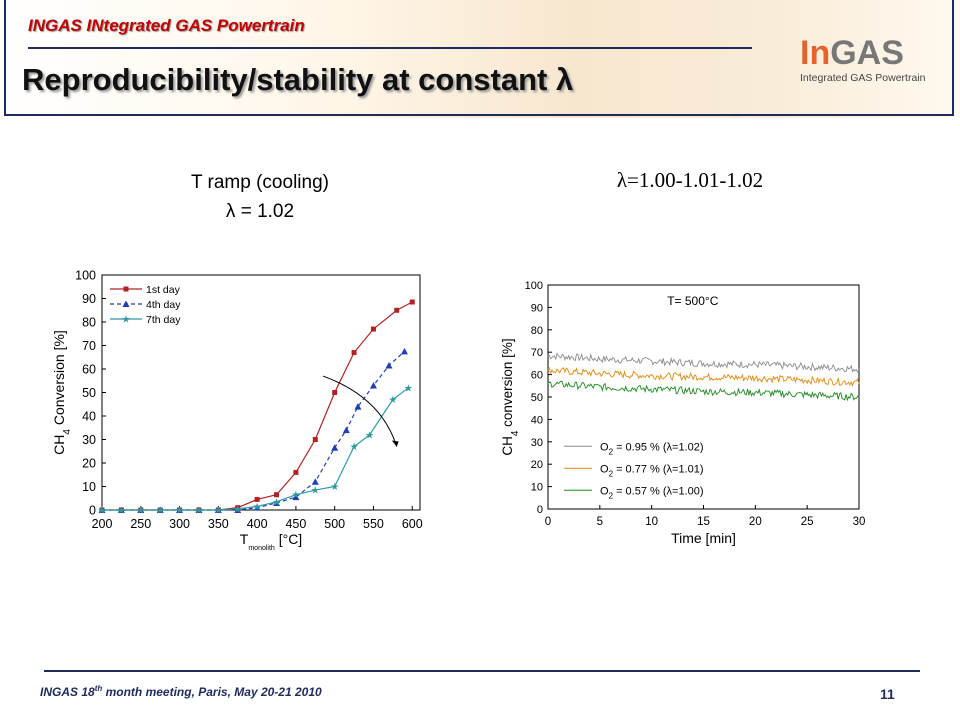  Describe the element at coordinates (163, 290) in the screenshot. I see `legend-label: 1st day` at that location.